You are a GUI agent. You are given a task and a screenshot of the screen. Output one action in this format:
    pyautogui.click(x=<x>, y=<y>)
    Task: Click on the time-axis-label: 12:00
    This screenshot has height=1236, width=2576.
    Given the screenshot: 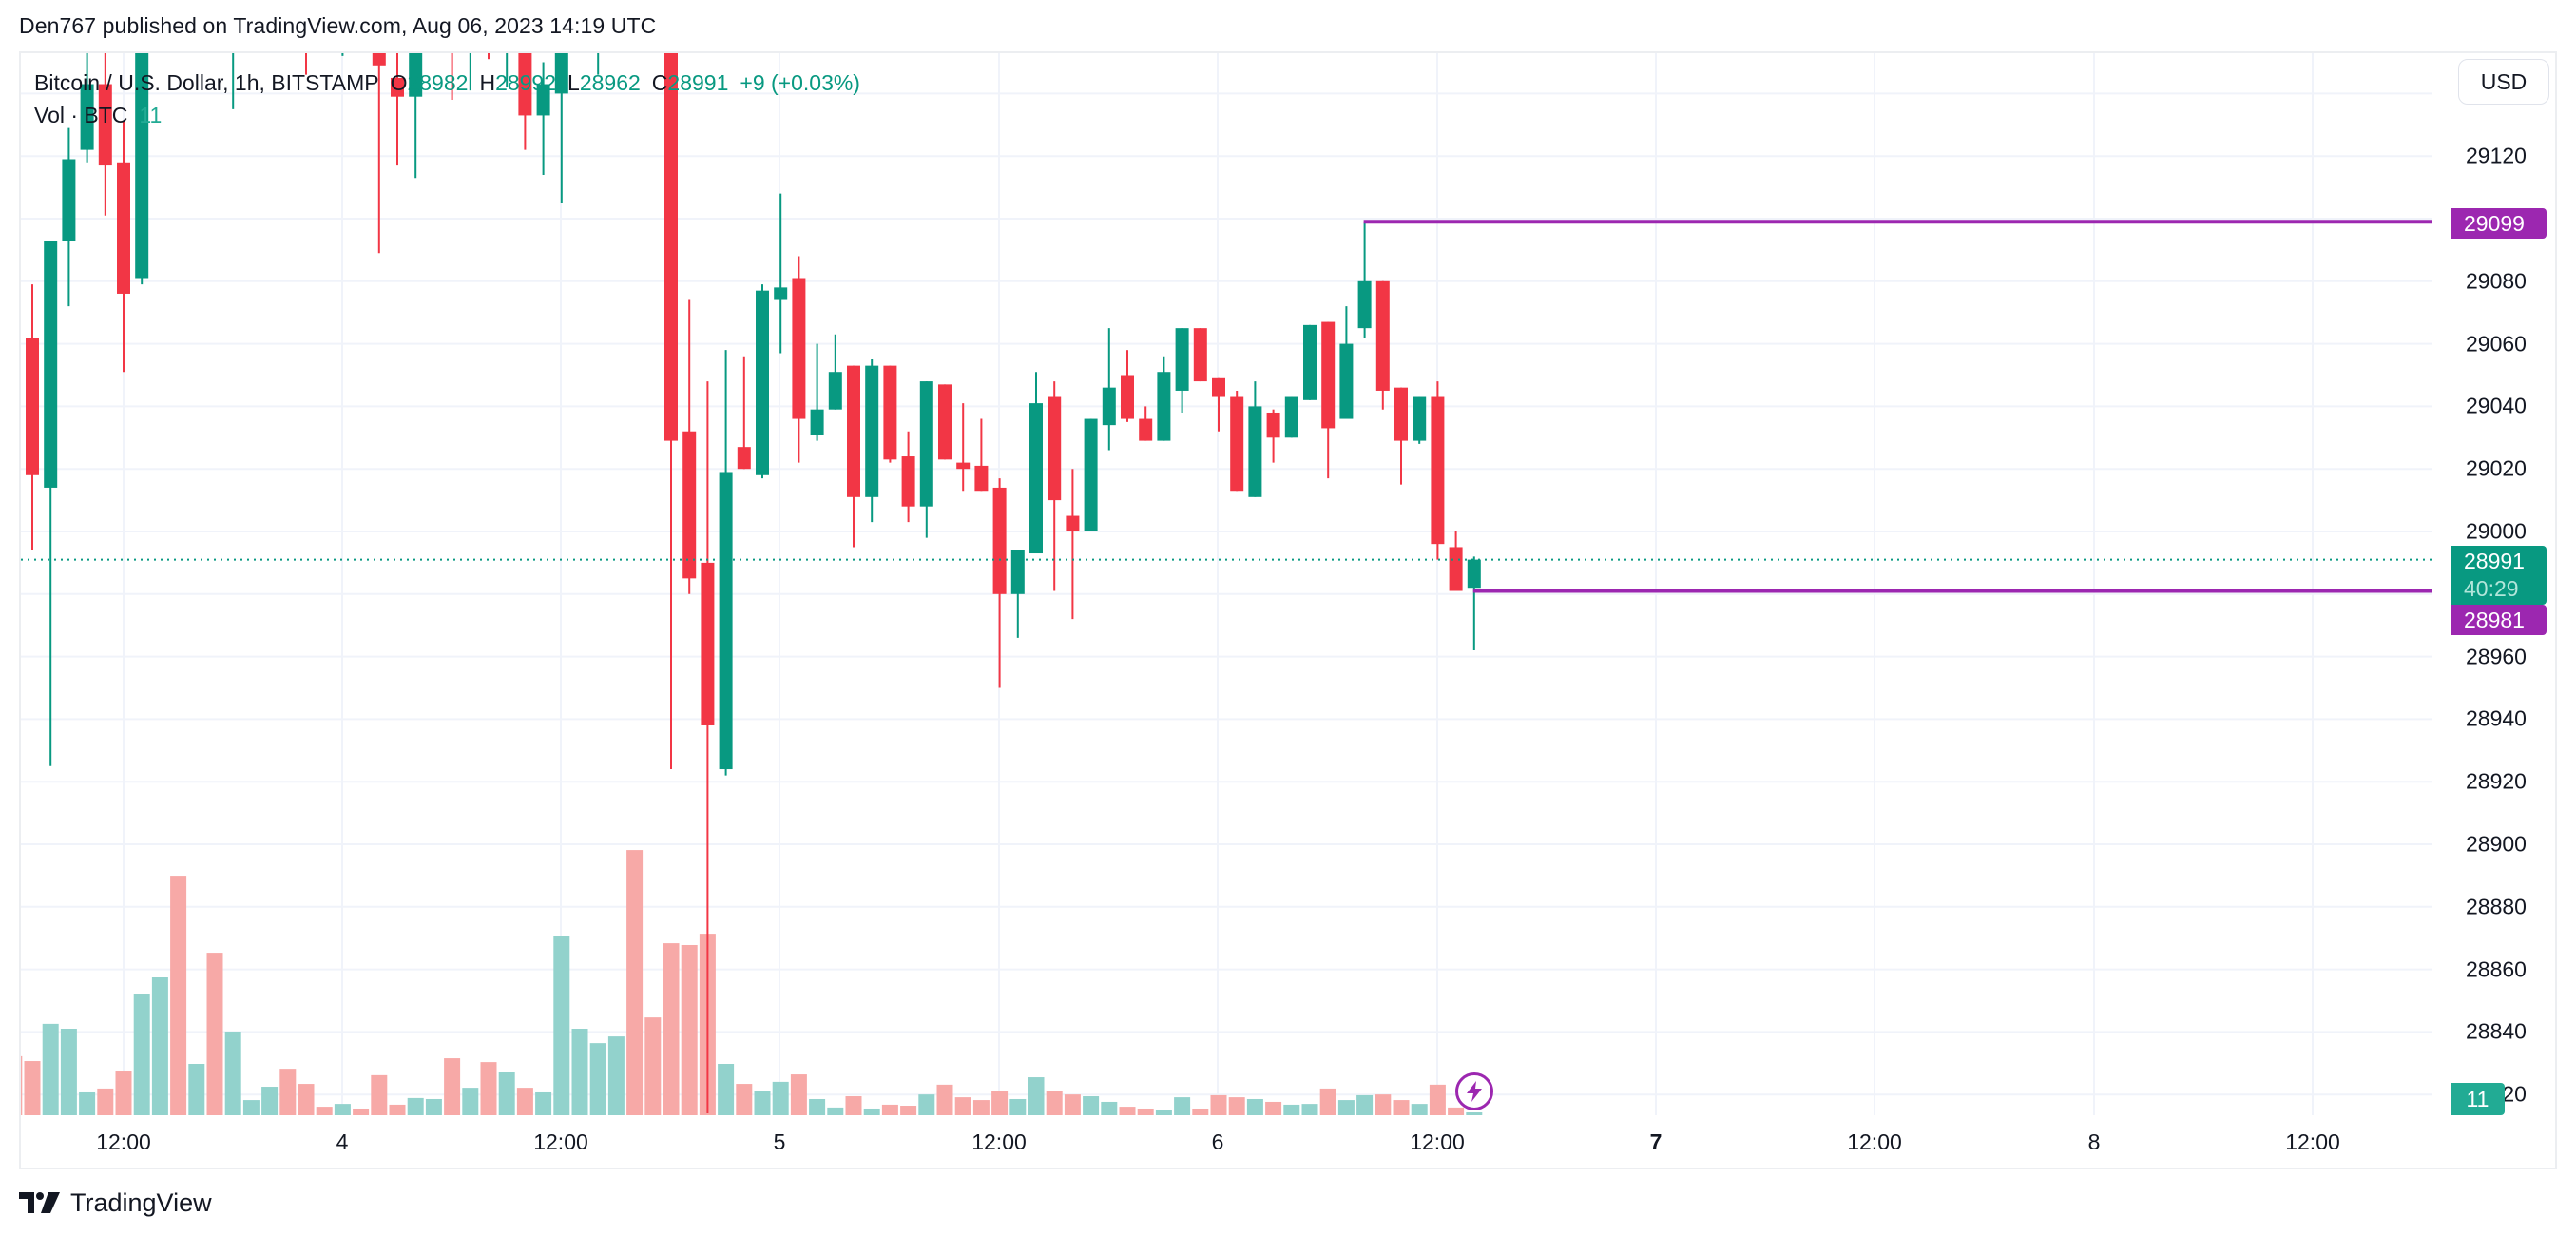 What is the action you would take?
    pyautogui.click(x=123, y=1142)
    